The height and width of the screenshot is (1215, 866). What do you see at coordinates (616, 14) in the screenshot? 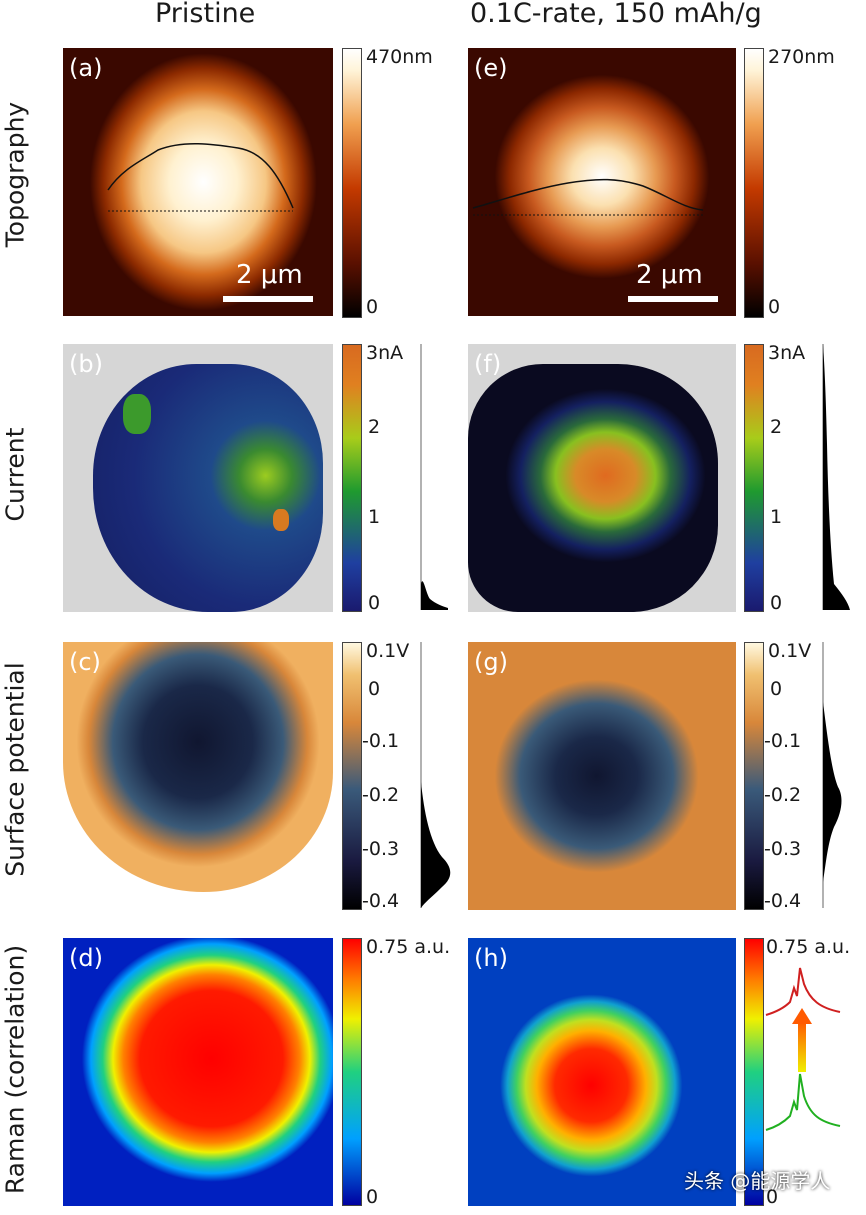
I see `column-title-cycled: 0.1C-rate, 150 mAh/g` at bounding box center [616, 14].